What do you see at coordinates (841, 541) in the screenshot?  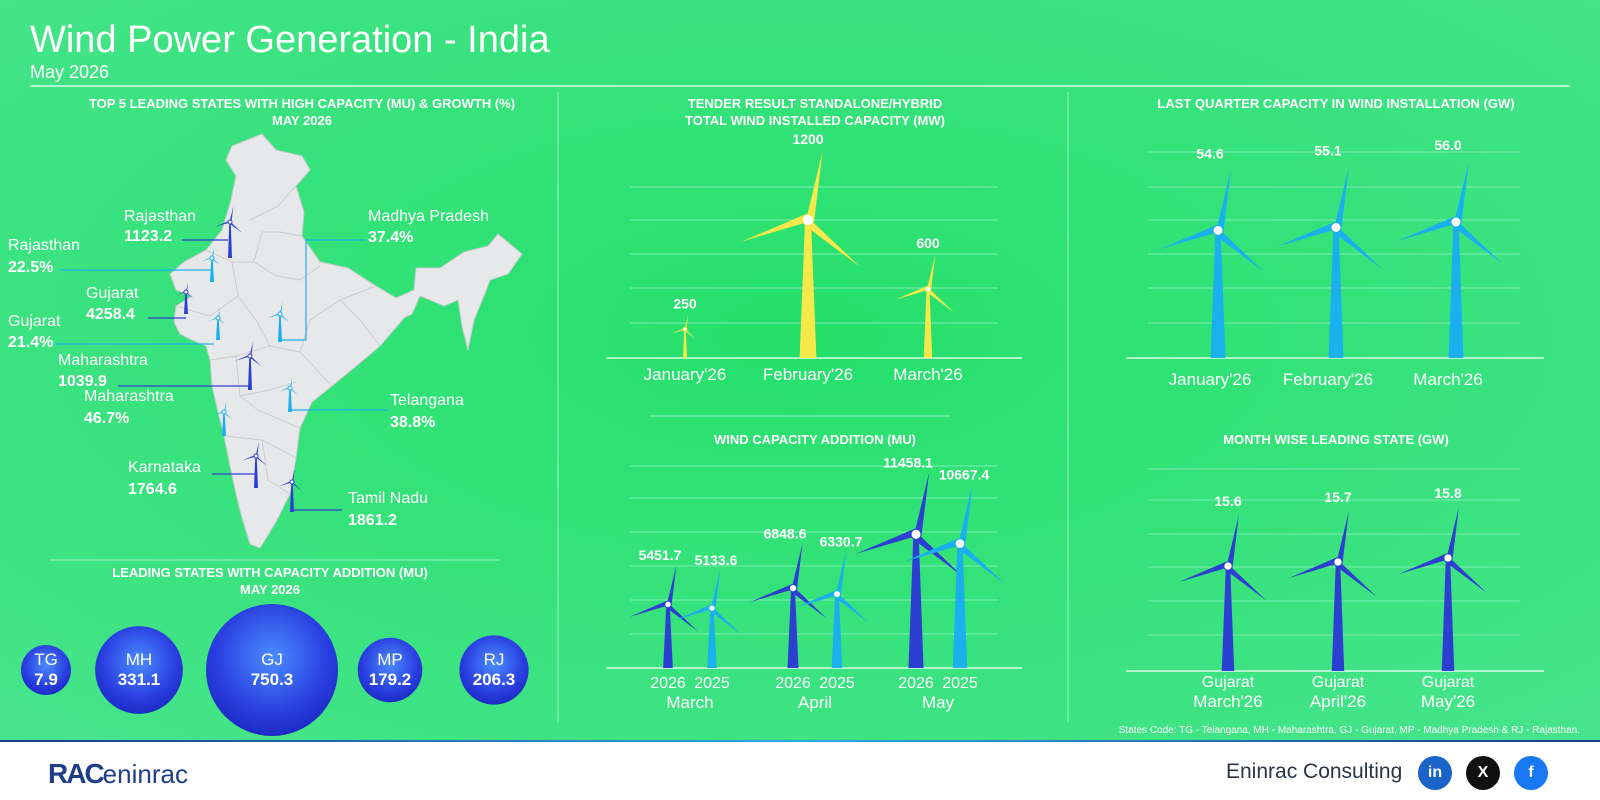 I see `addition-value-label-1-1: 6330.7` at bounding box center [841, 541].